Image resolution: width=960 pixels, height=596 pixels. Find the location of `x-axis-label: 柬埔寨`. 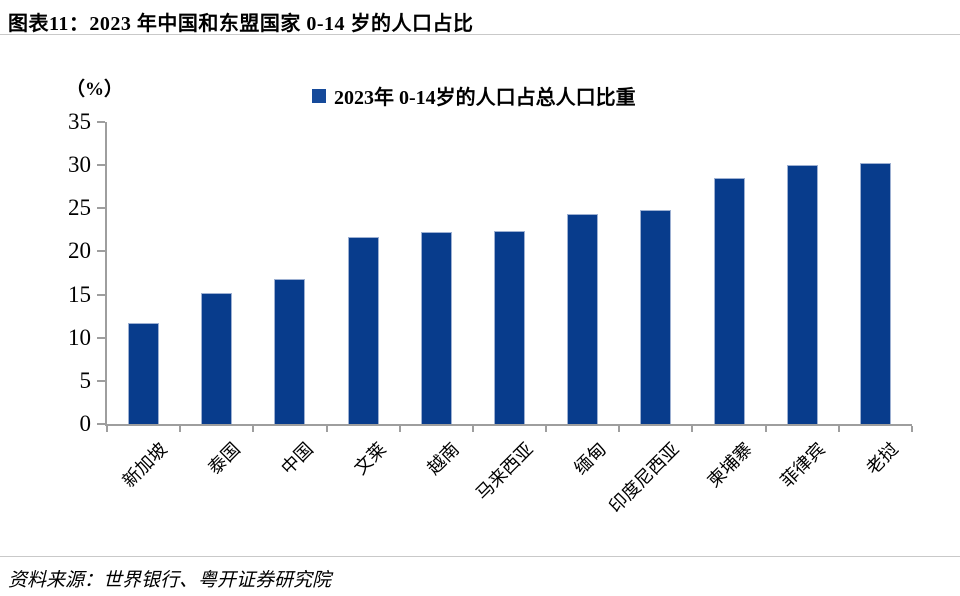

x-axis-label: 柬埔寨 is located at coordinates (730, 465).